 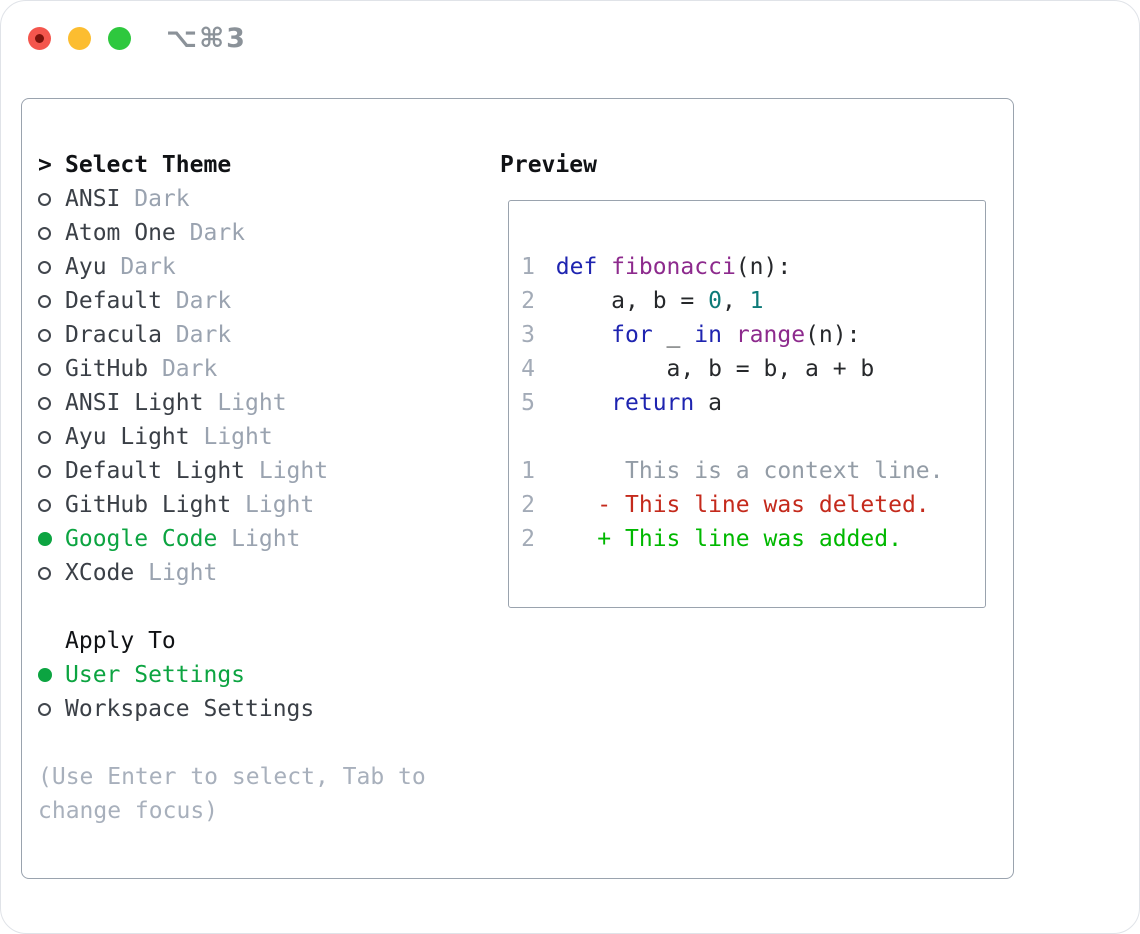 I want to click on theme-option: Default Dark, so click(x=263, y=301).